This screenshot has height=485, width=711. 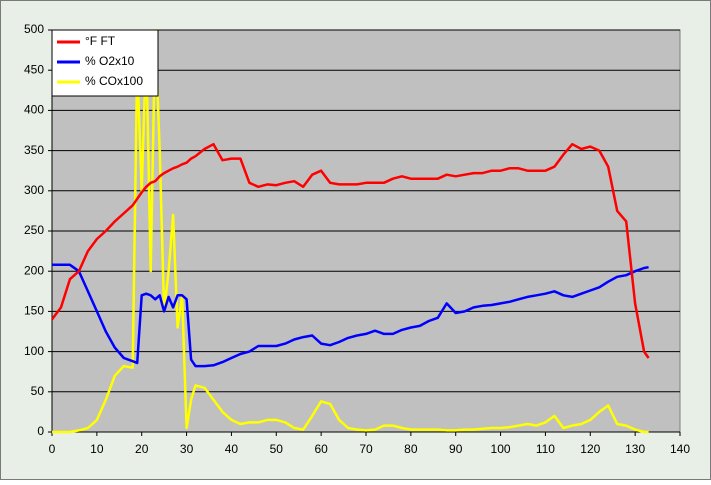 I want to click on legend-label: % COx100, so click(x=114, y=81).